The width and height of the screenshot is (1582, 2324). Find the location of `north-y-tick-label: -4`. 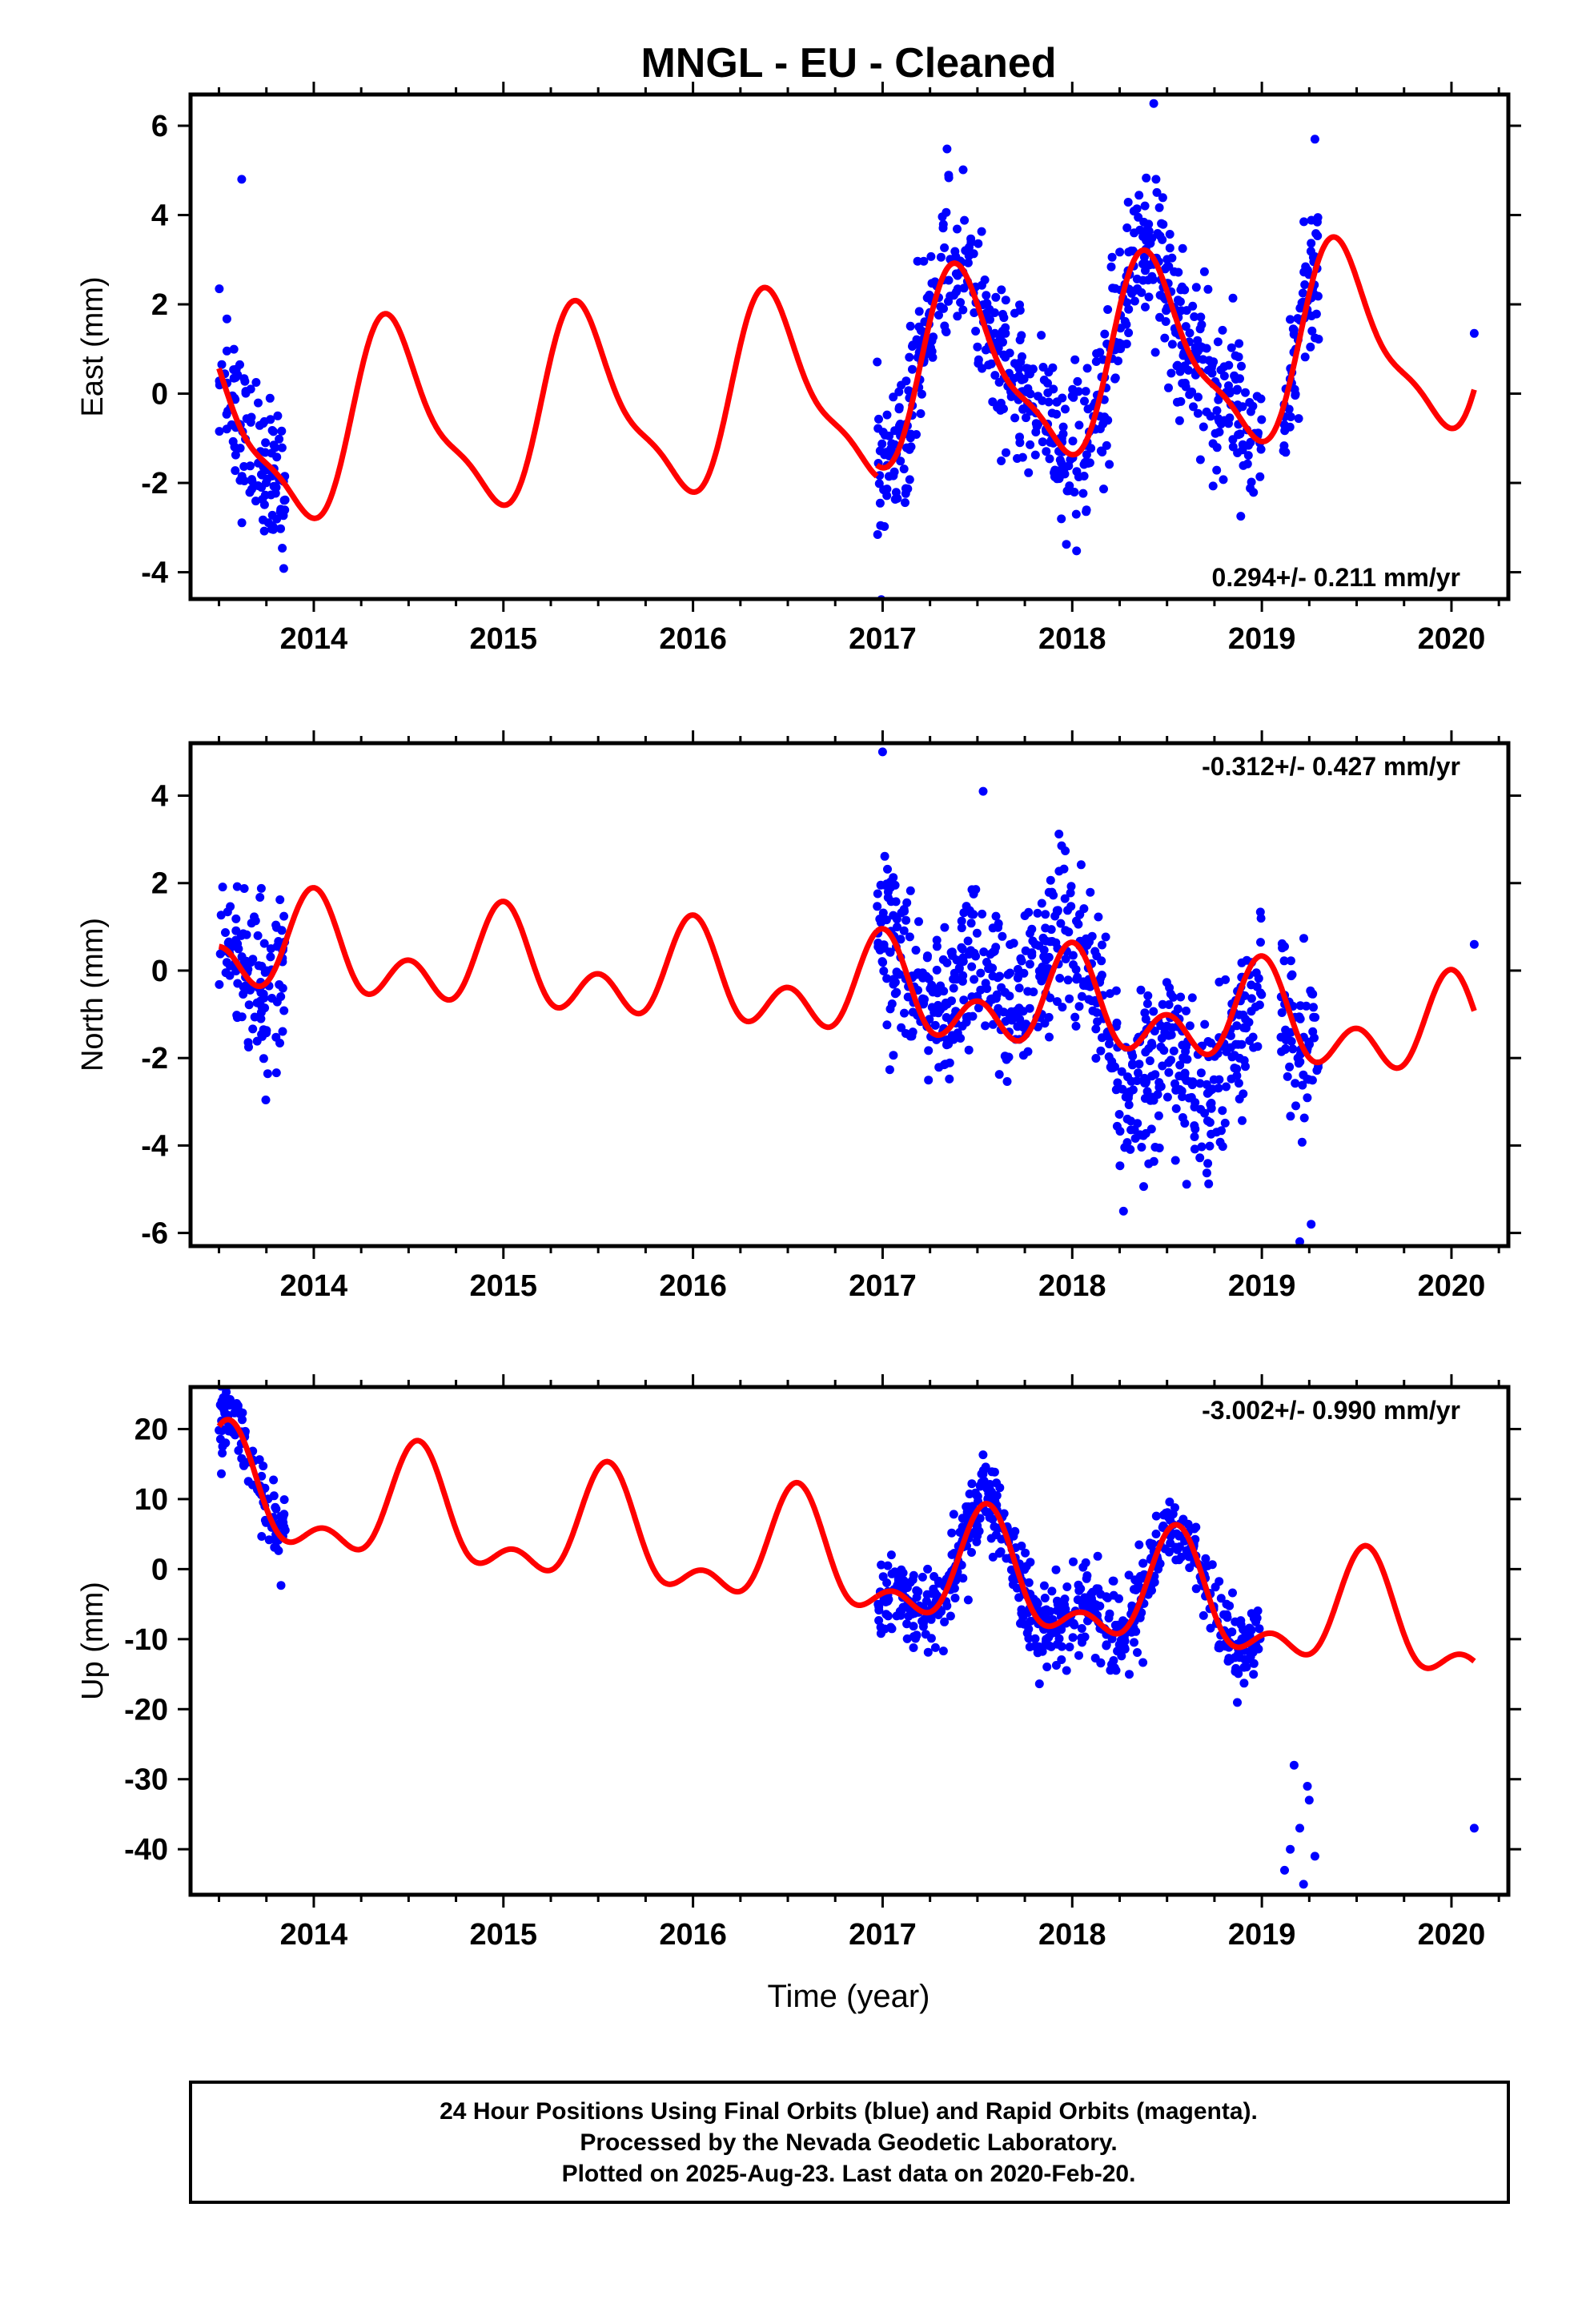

north-y-tick-label: -4 is located at coordinates (154, 1146).